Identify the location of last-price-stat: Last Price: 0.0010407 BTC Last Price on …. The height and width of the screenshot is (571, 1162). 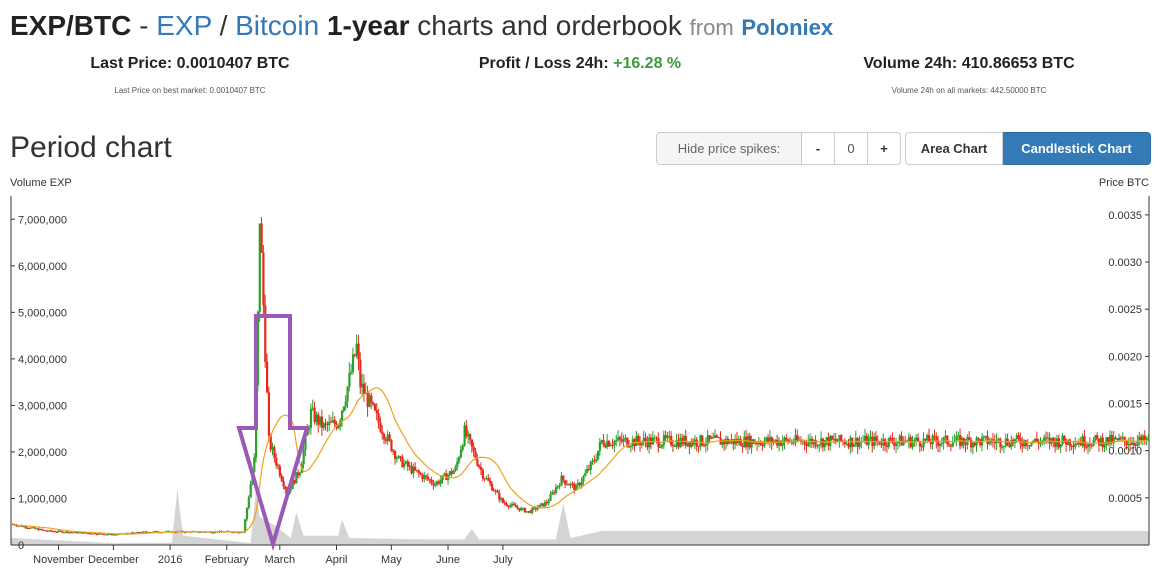
(190, 74).